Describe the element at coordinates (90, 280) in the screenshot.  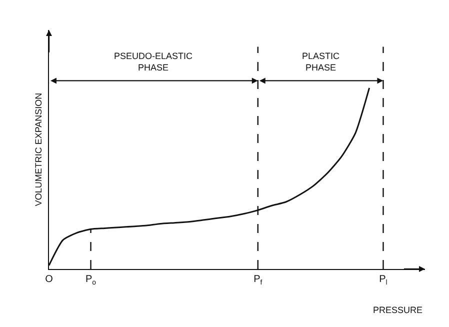
I see `x-tick-label: P$_{o}$` at that location.